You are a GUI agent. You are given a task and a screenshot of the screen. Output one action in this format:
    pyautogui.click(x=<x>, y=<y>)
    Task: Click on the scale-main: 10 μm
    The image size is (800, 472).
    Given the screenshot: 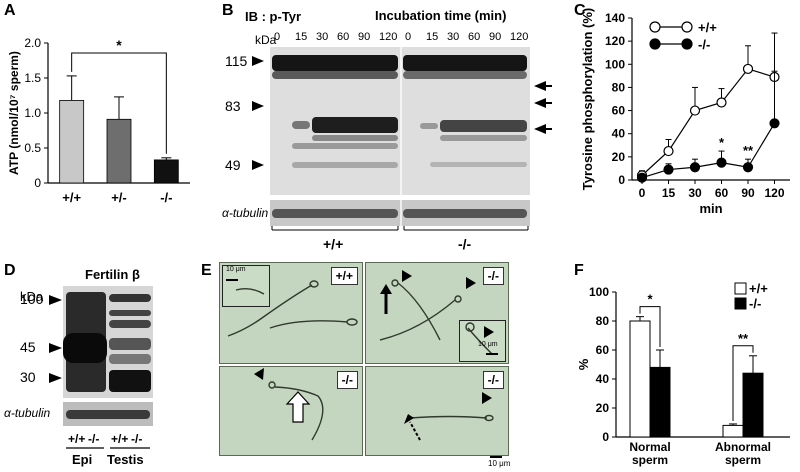 What is the action you would take?
    pyautogui.click(x=499, y=463)
    